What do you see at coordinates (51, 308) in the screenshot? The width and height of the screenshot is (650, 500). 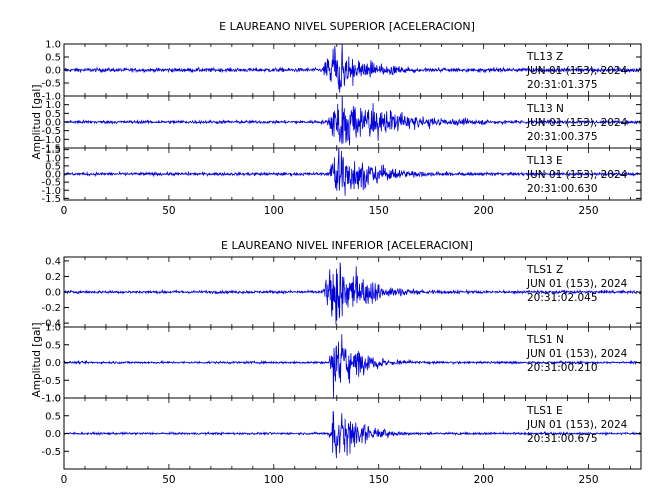 I see `y-tick-label: -0.2` at bounding box center [51, 308].